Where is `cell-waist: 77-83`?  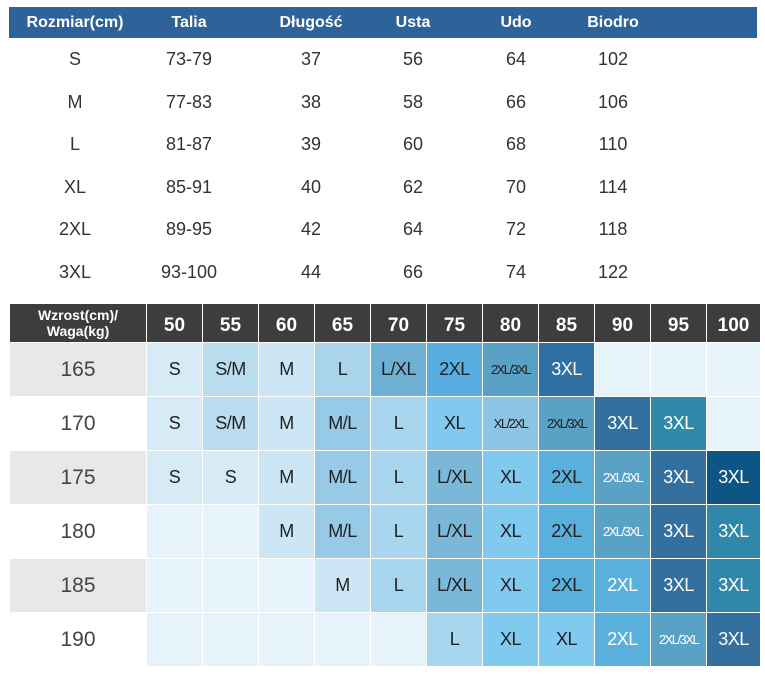 cell-waist: 77-83 is located at coordinates (189, 101).